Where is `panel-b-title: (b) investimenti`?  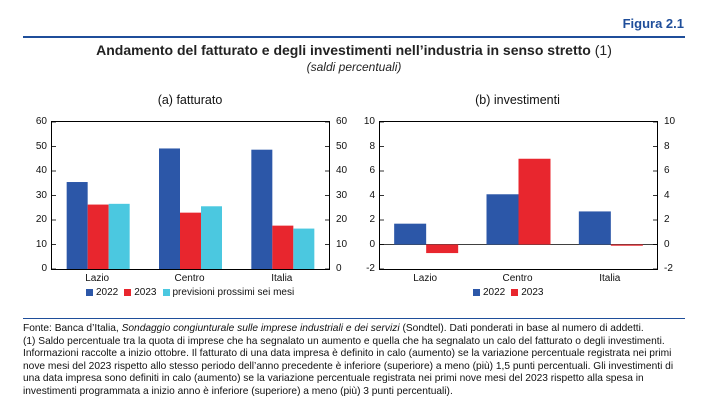
panel-b-title: (b) investimenti is located at coordinates (517, 100).